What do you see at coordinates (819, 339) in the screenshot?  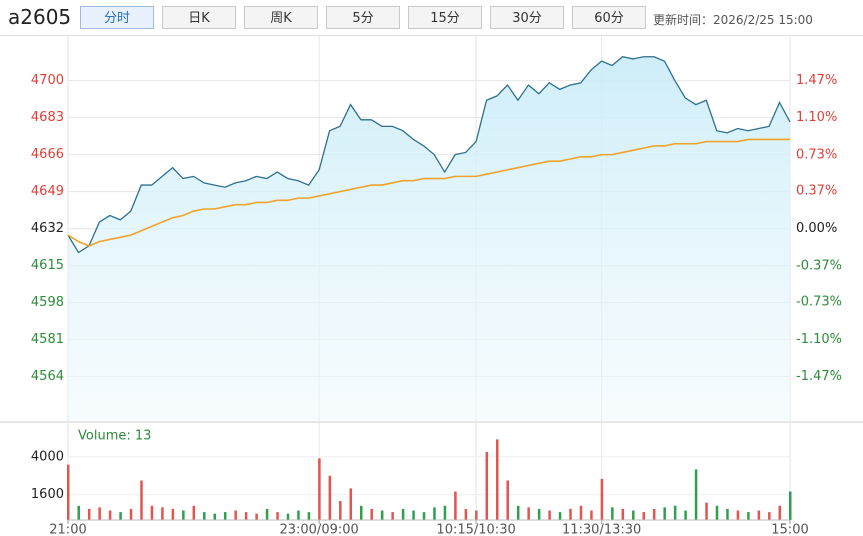 I see `y2-tick-label: -1.10%` at bounding box center [819, 339].